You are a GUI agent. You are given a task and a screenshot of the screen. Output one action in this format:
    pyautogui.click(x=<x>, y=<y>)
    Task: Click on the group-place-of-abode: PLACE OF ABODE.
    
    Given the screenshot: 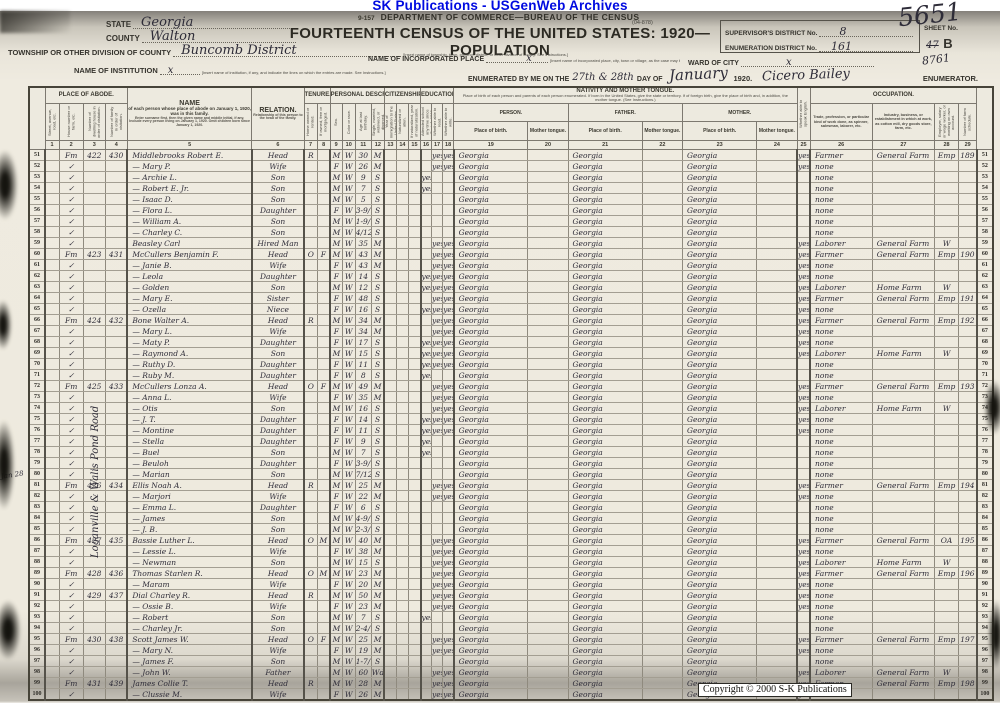 What is the action you would take?
    pyautogui.click(x=86, y=95)
    